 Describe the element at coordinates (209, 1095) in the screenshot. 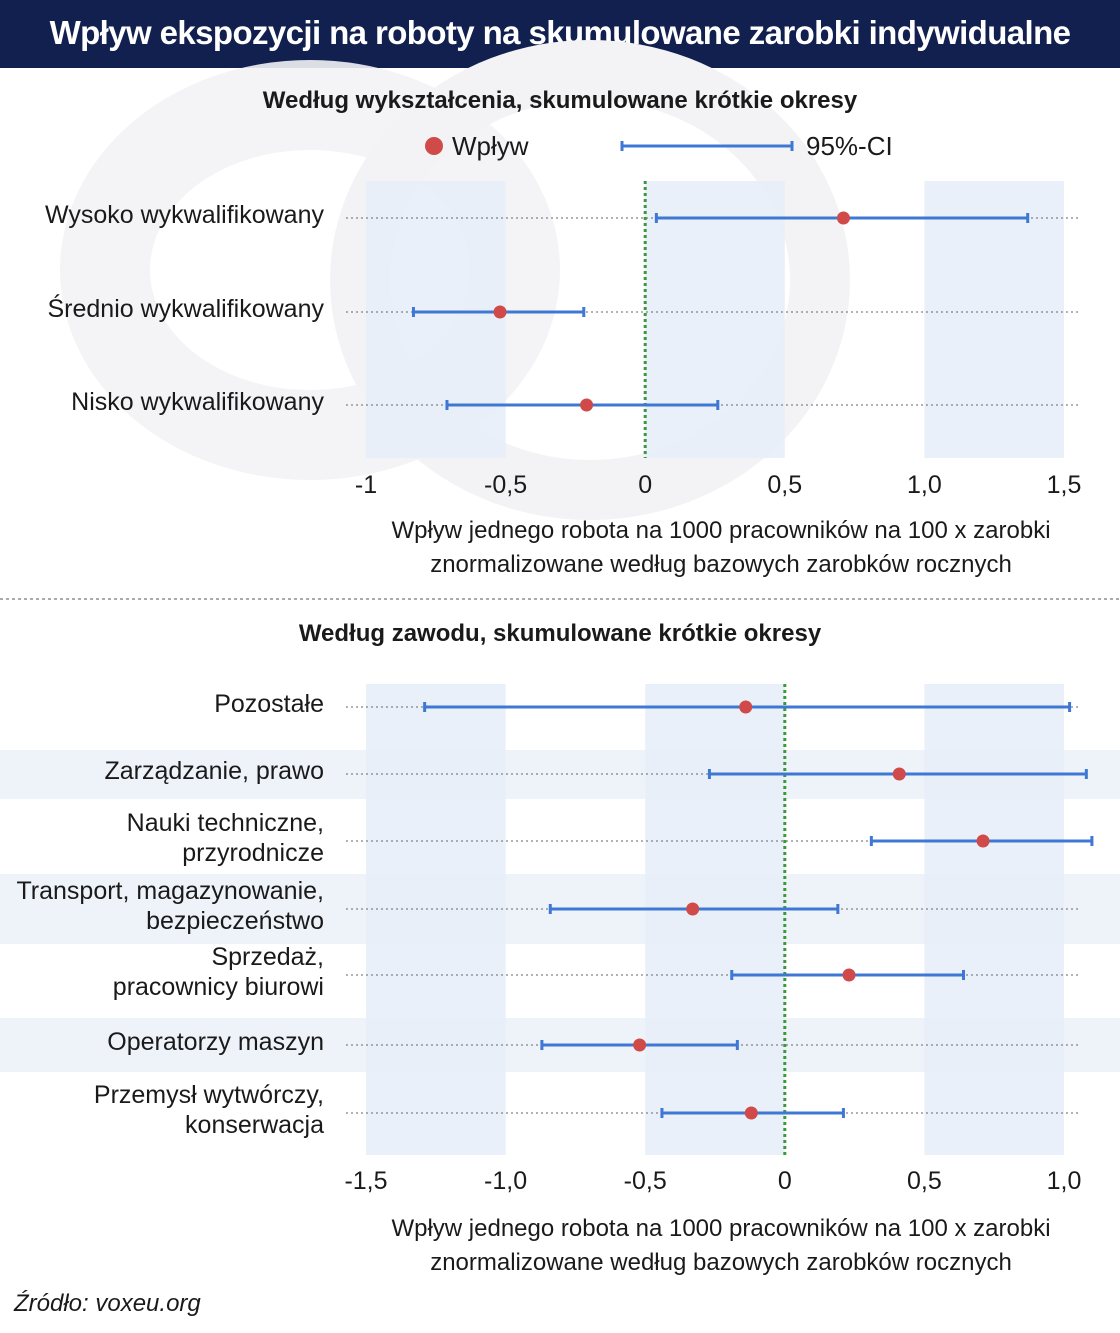

I see `category-label: Przemysł wytwórczy,` at that location.